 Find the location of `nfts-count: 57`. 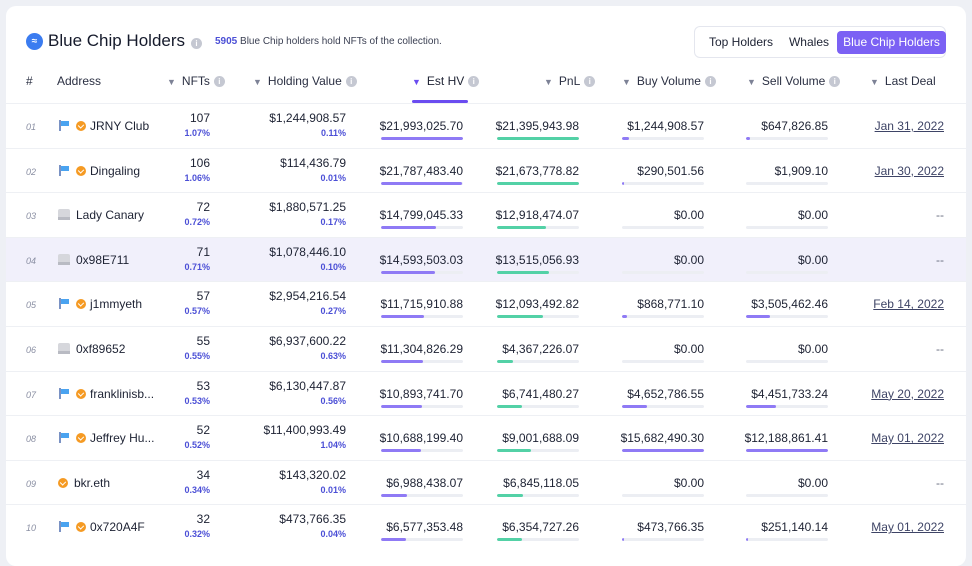

nfts-count: 57 is located at coordinates (203, 296).